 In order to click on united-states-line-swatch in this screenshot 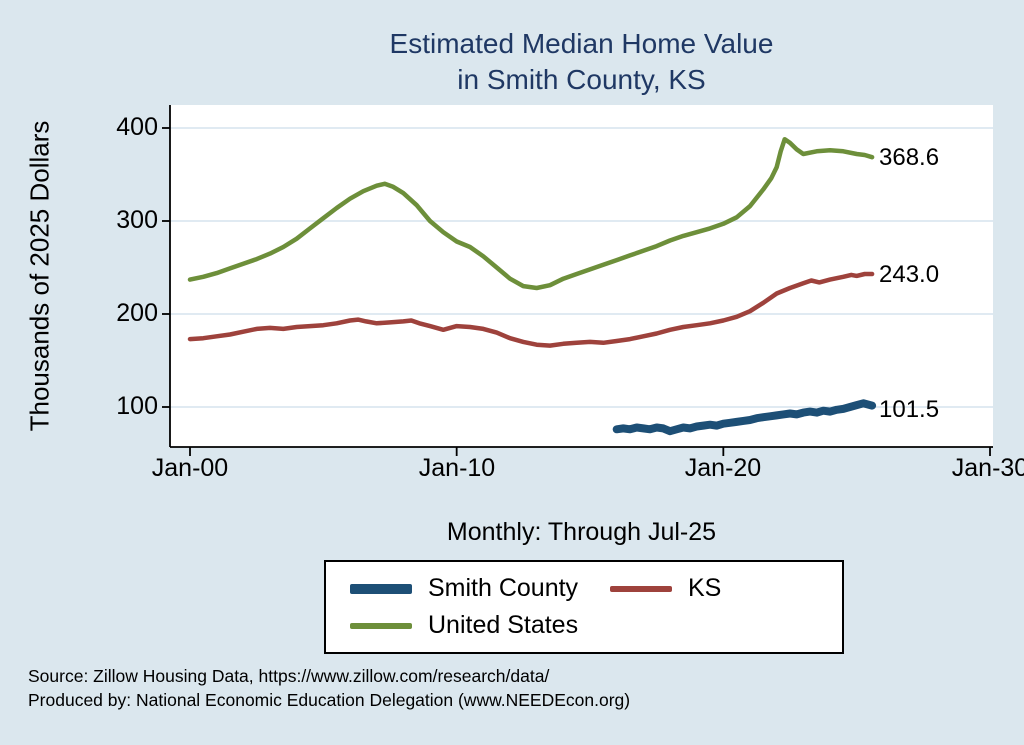, I will do `click(381, 625)`.